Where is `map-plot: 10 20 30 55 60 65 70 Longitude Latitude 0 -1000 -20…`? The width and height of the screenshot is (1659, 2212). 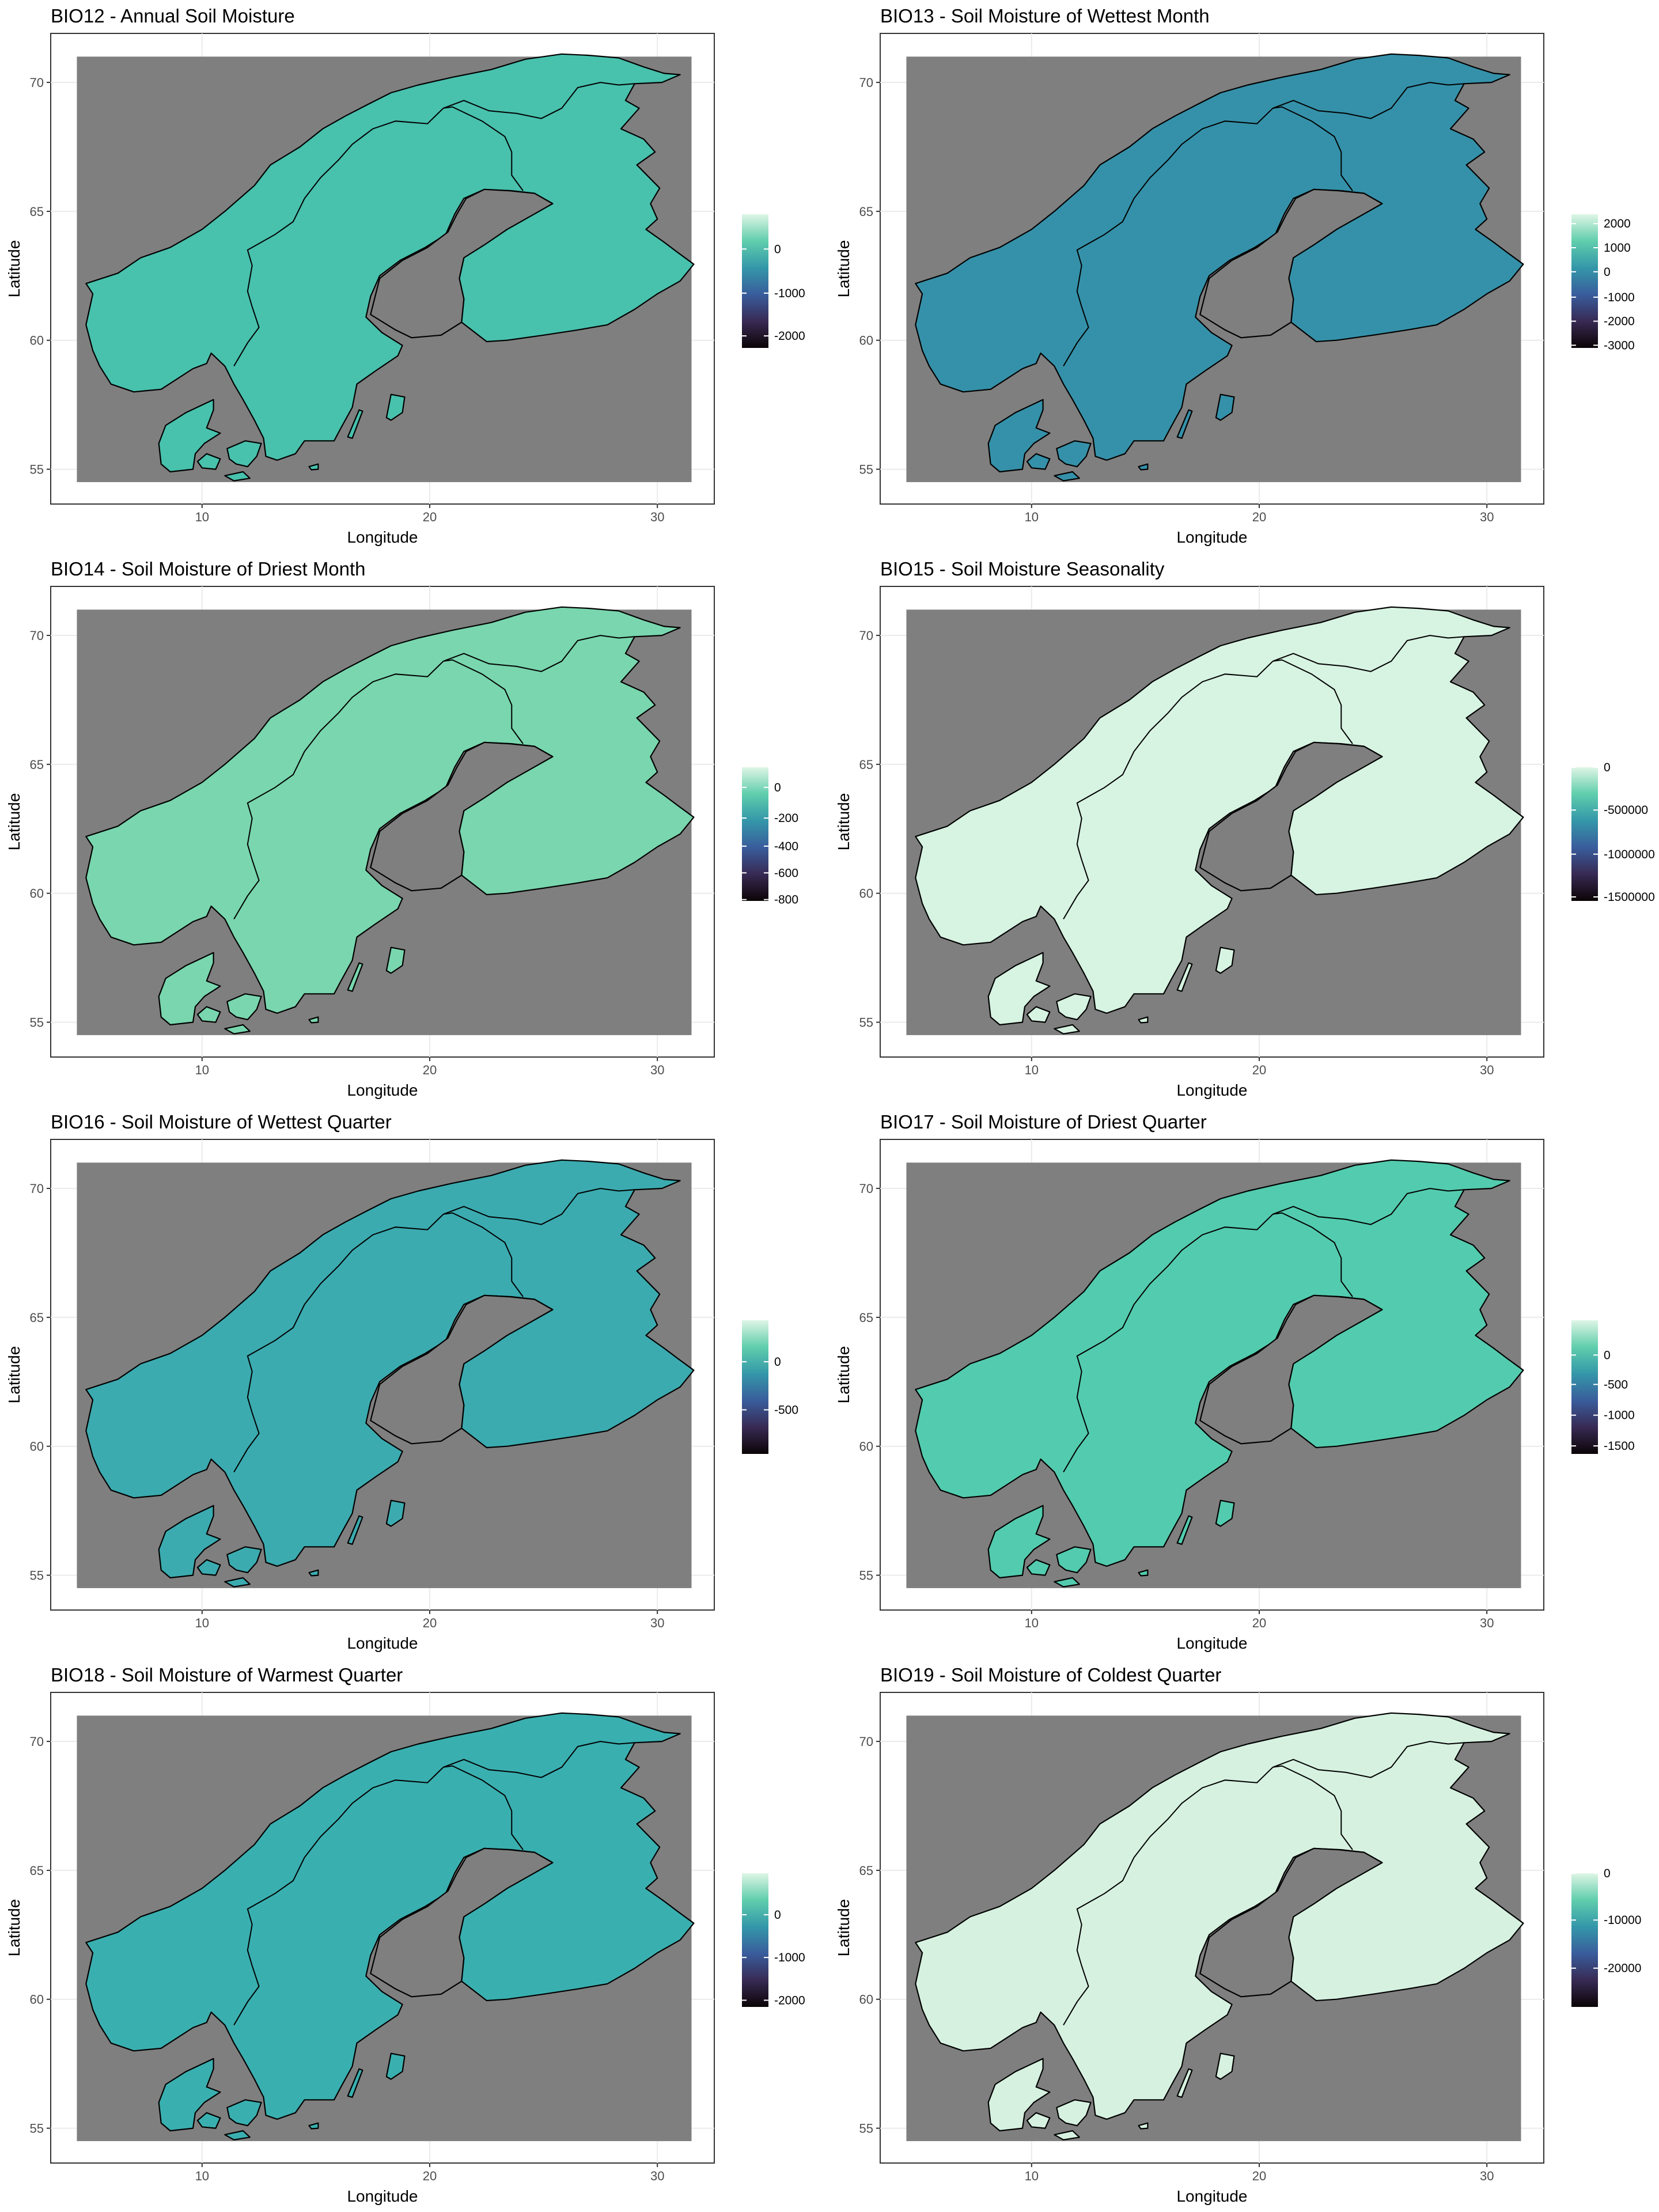 map-plot: 10 20 30 55 60 65 70 Longitude Latitude 0 -1000 -20… is located at coordinates (405, 289).